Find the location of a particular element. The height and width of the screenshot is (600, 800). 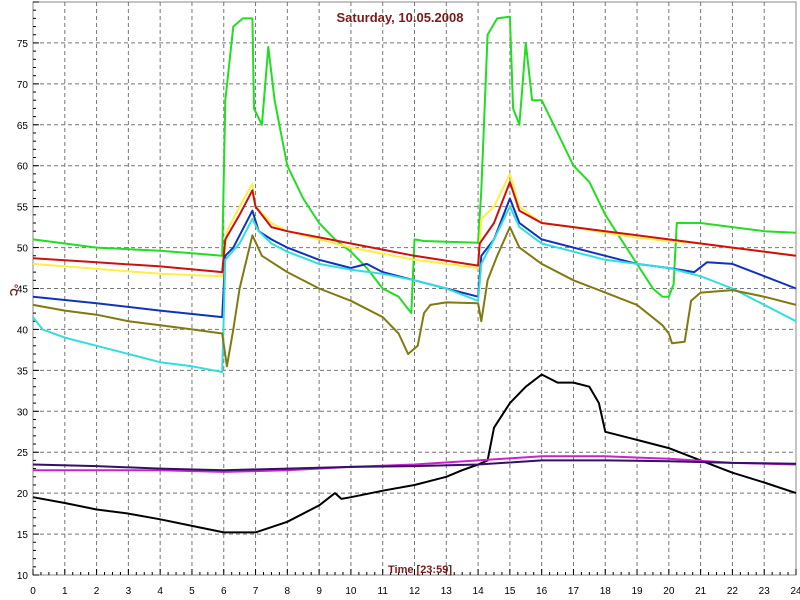

x-tick-label: 4 is located at coordinates (160, 591).